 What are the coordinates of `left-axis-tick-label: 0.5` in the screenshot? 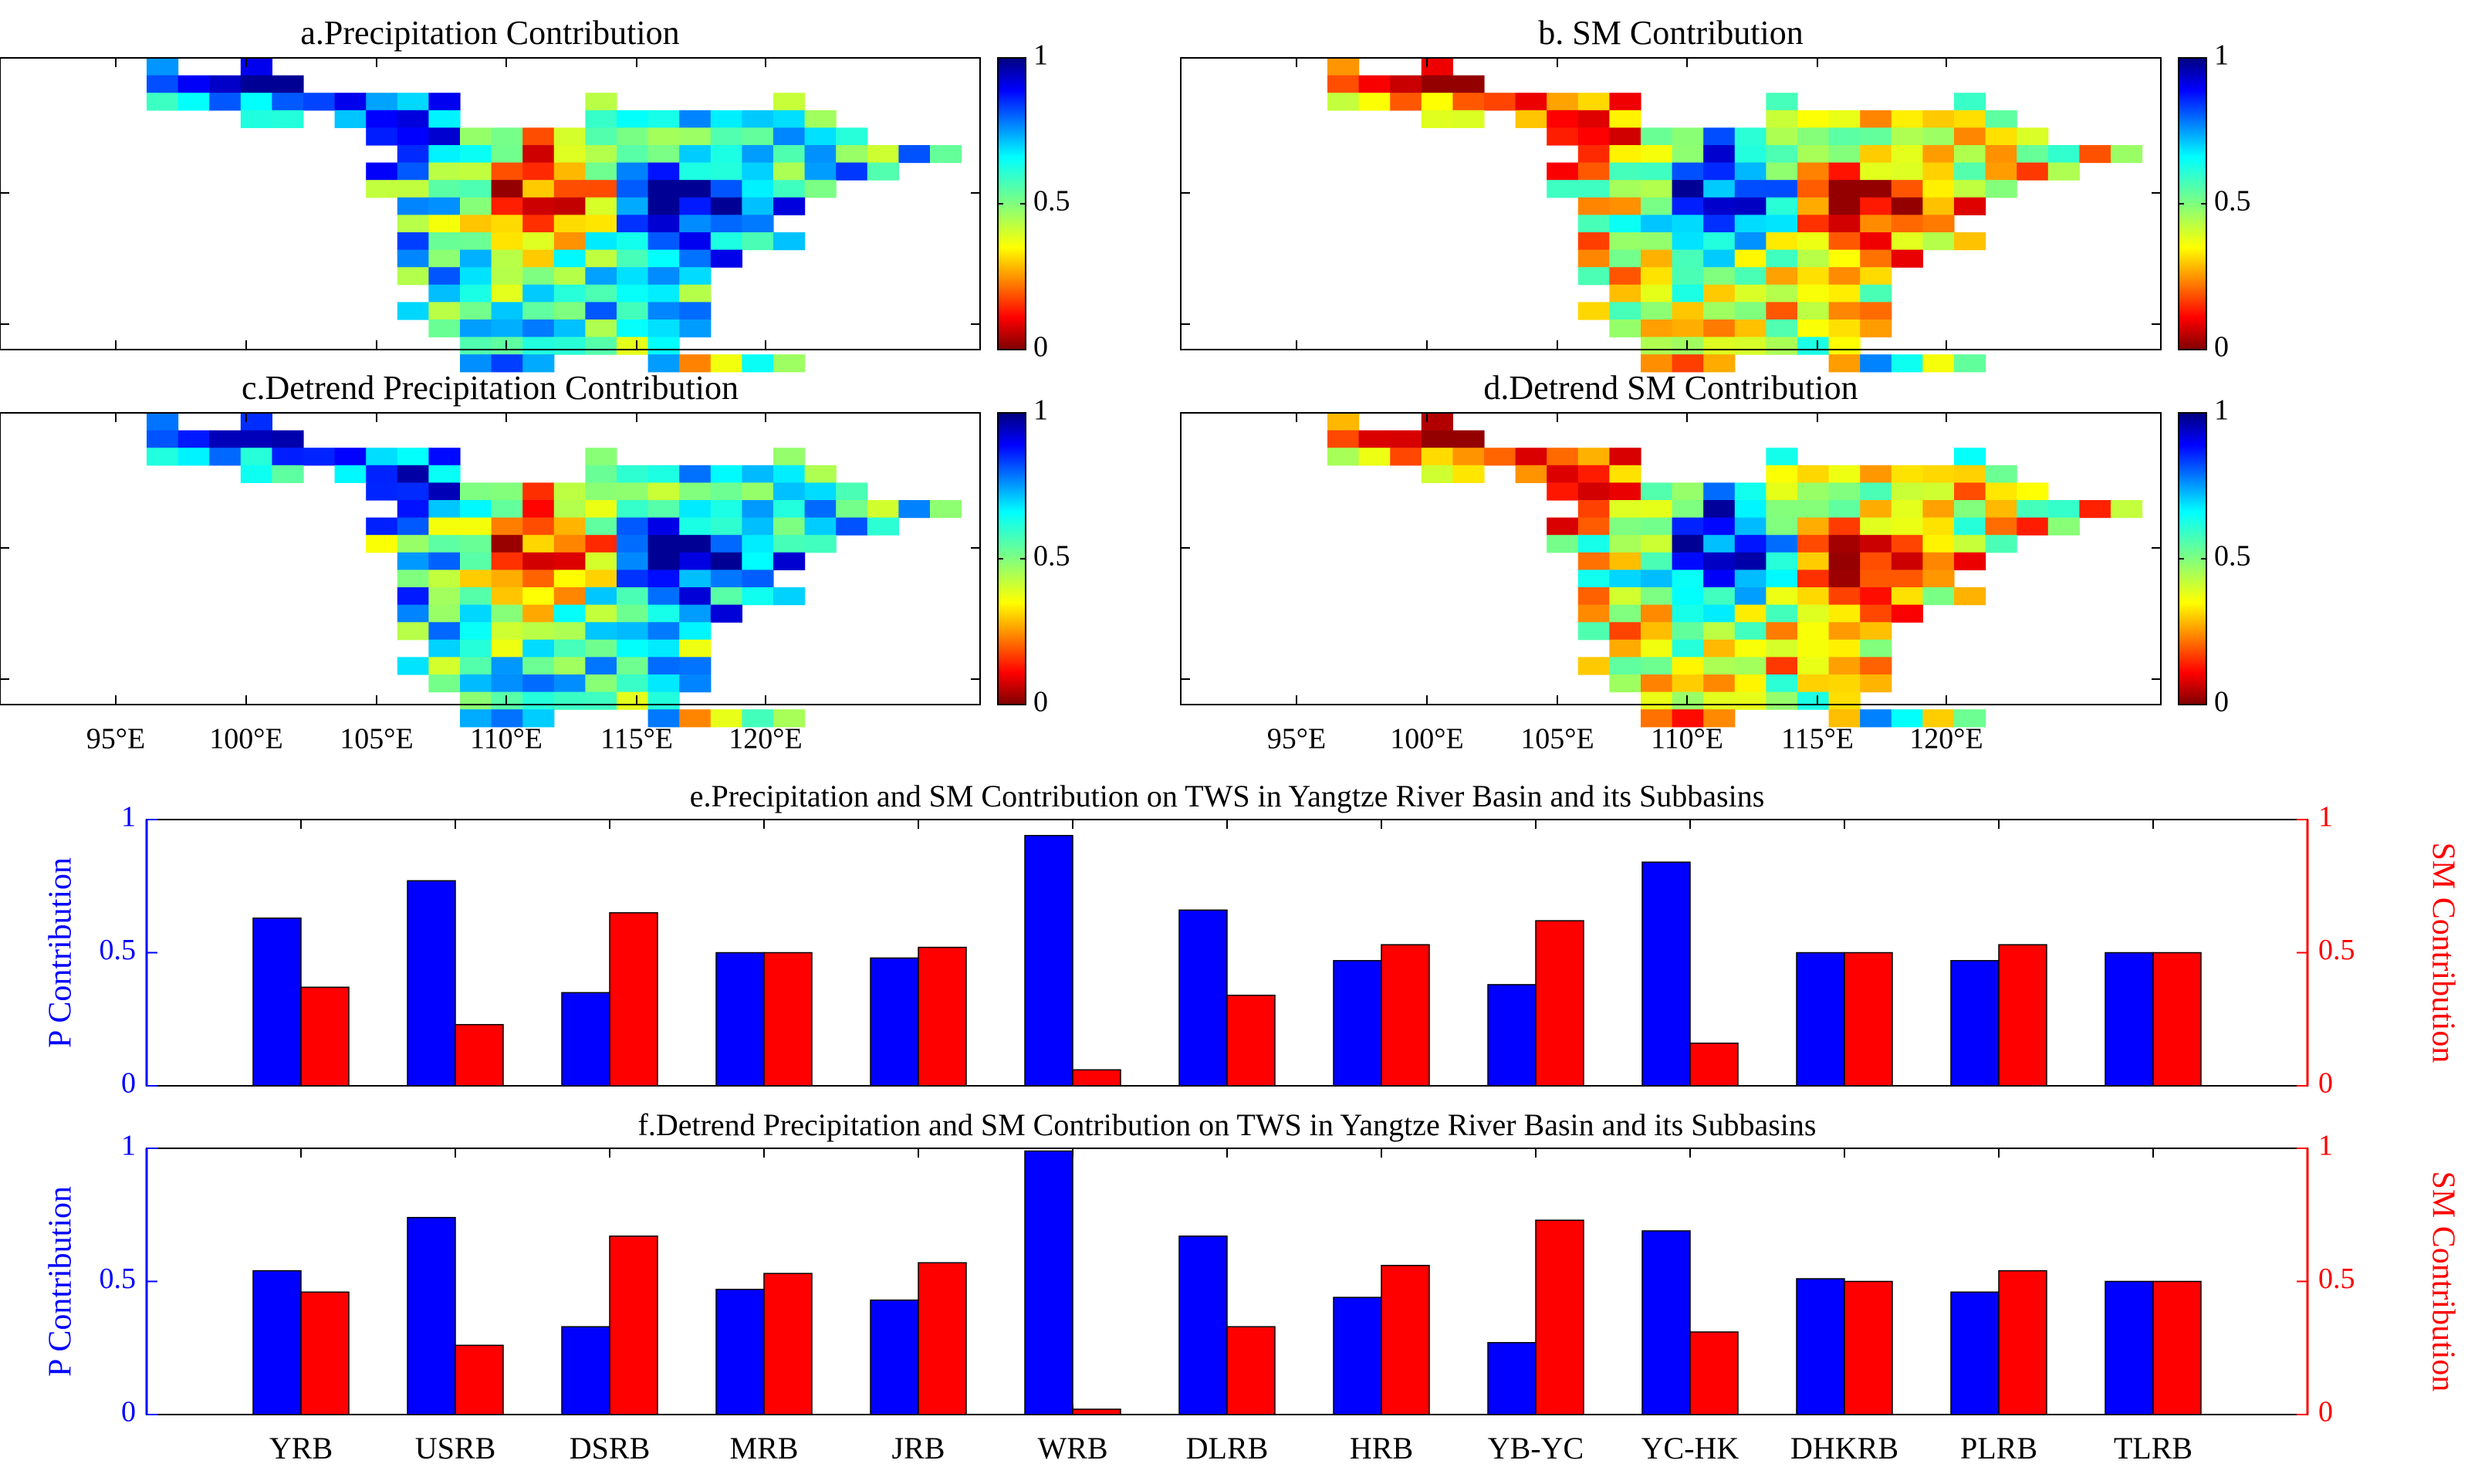 It's located at (118, 950).